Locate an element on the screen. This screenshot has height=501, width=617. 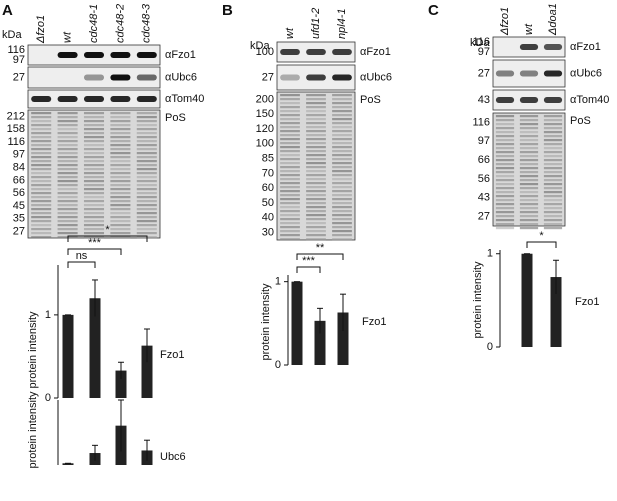
kda-marker: 30 is located at coordinates (268, 233).